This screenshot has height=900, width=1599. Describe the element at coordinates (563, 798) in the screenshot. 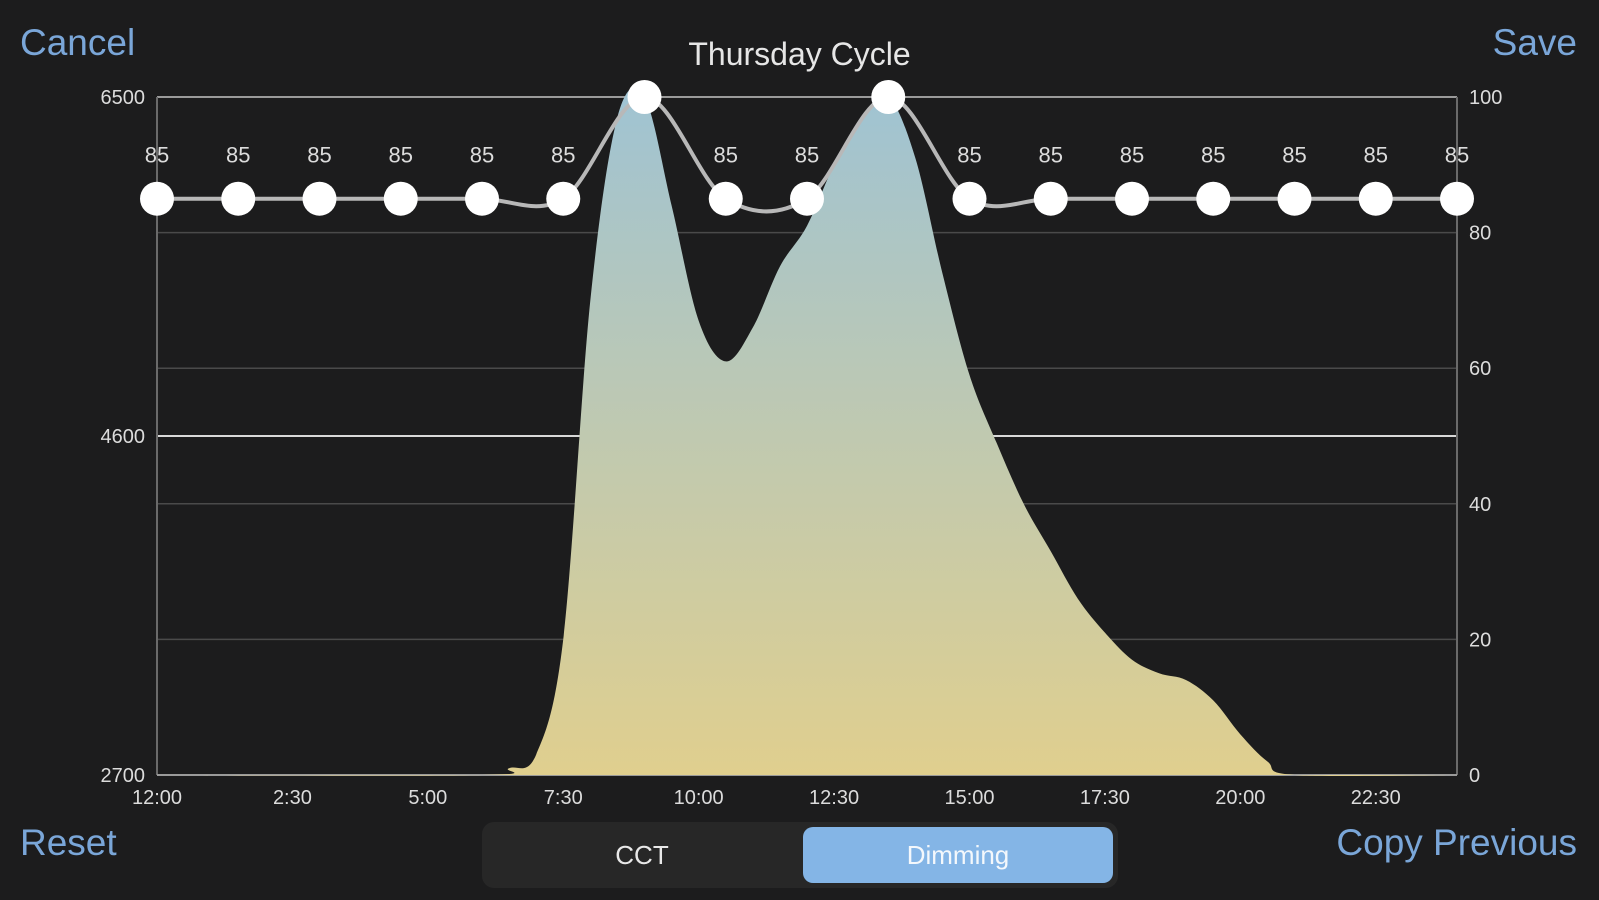

I see `x-tick-label: 7:30` at that location.